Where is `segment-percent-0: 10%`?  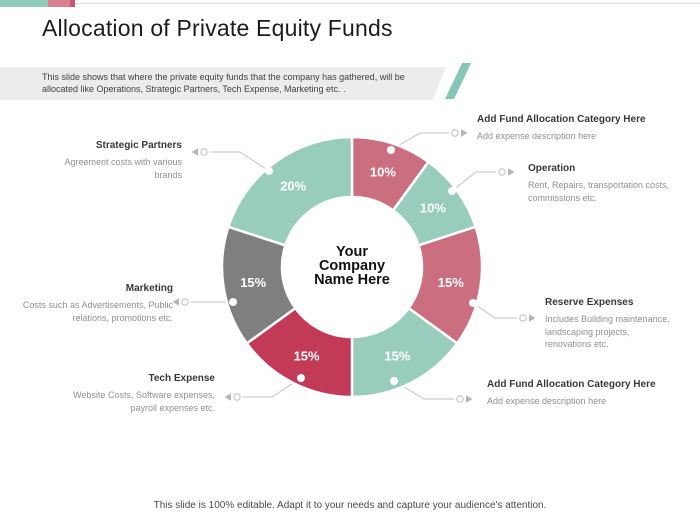 segment-percent-0: 10% is located at coordinates (383, 171).